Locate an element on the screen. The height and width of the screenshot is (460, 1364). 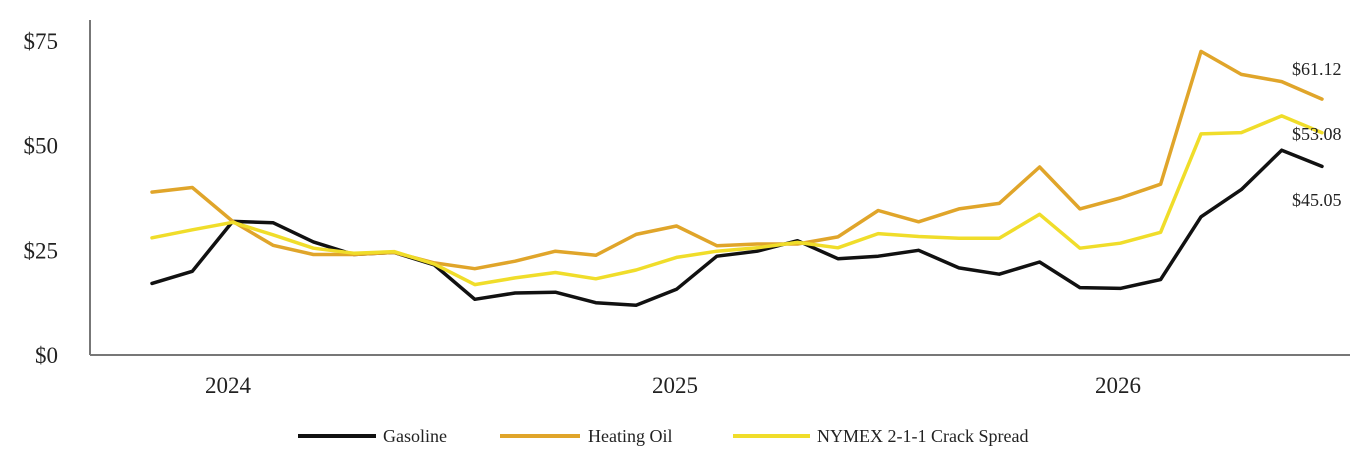
x-tick-label: 2024 is located at coordinates (228, 385).